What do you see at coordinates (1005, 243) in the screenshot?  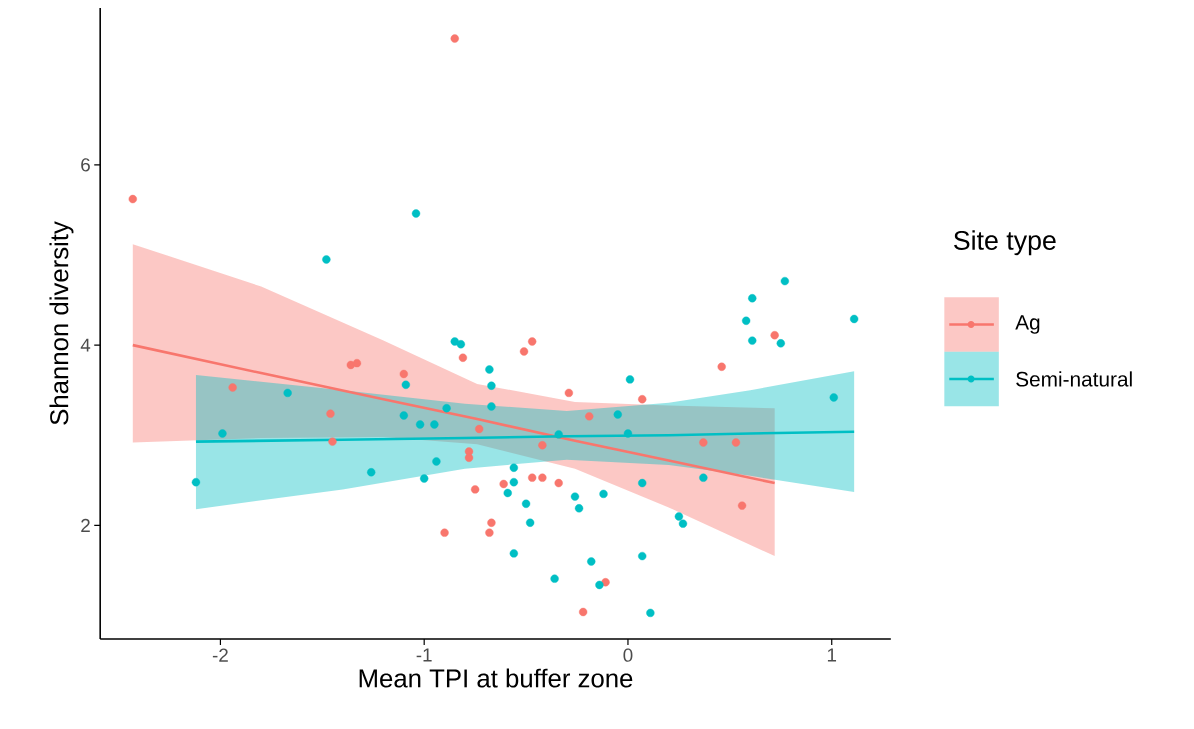 I see `legend-title: Site type` at bounding box center [1005, 243].